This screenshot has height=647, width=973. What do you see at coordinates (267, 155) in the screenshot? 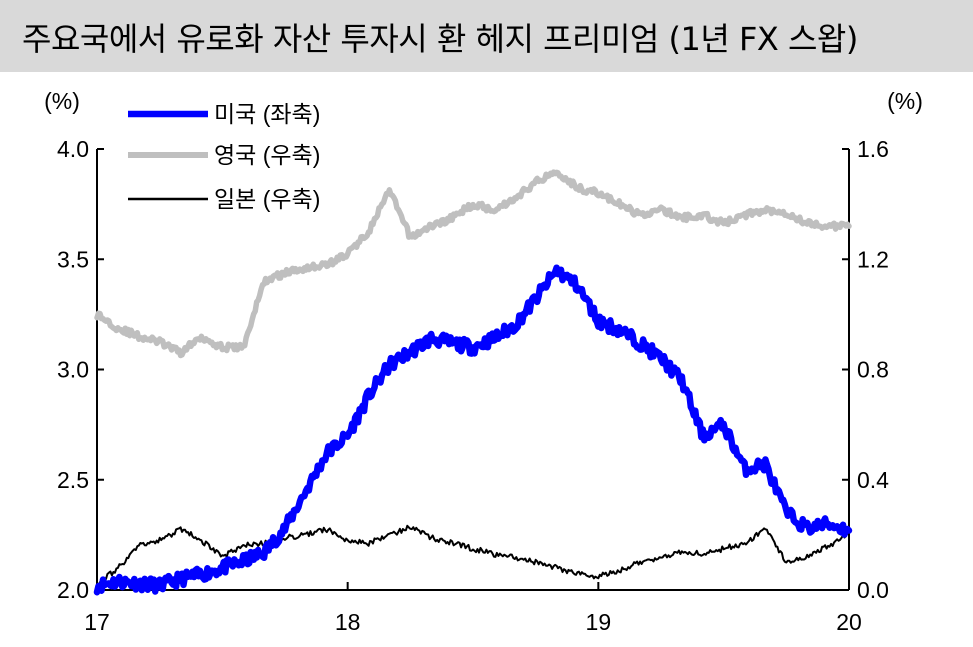
I see `legend-label-1: 영국 (우축)` at bounding box center [267, 155].